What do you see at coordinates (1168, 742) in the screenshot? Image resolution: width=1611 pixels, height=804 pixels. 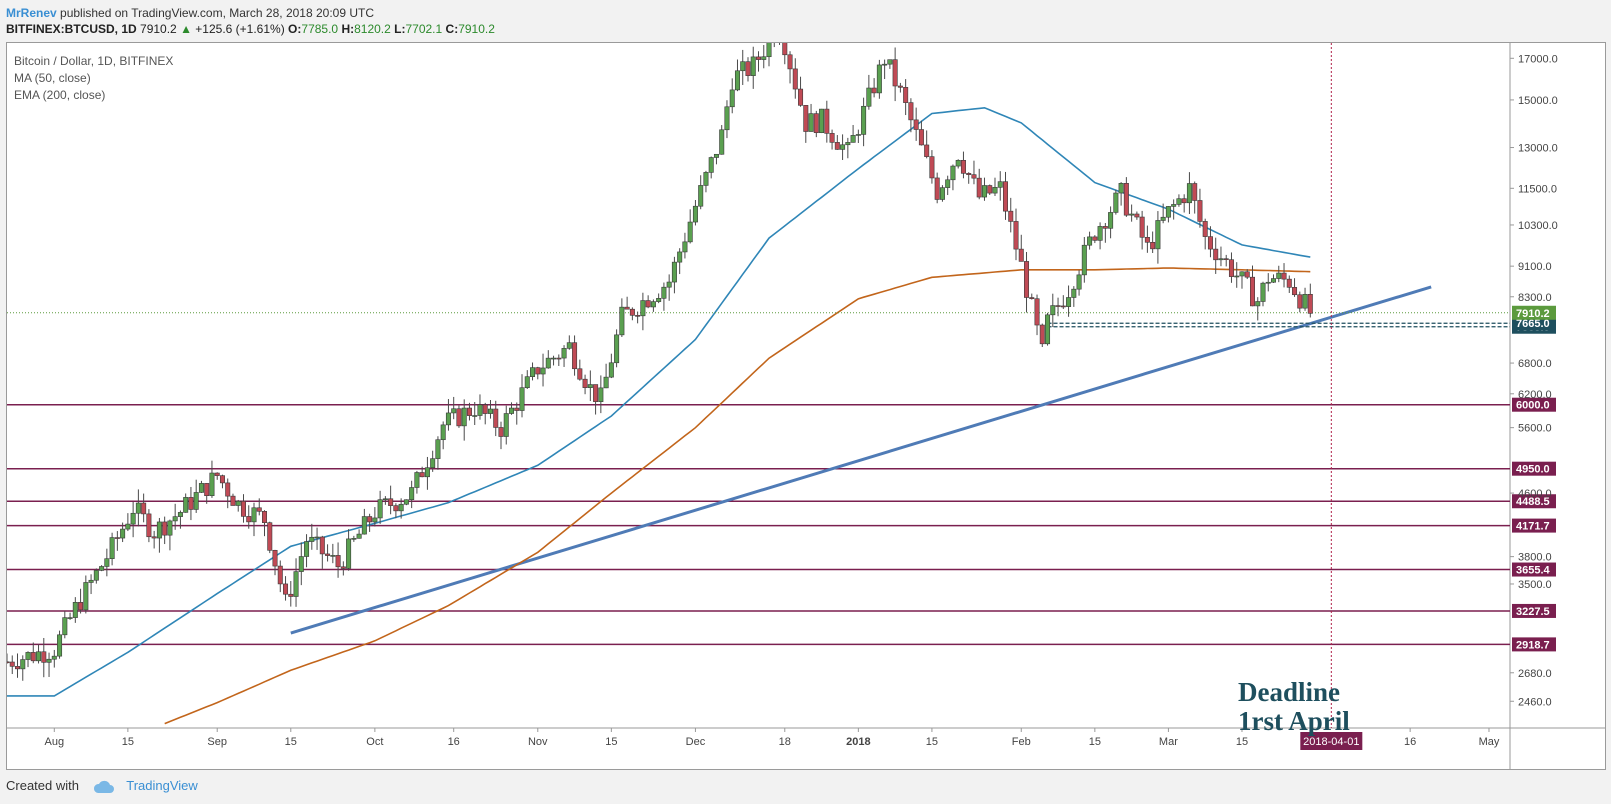 I see `time-tick-label: Mar` at bounding box center [1168, 742].